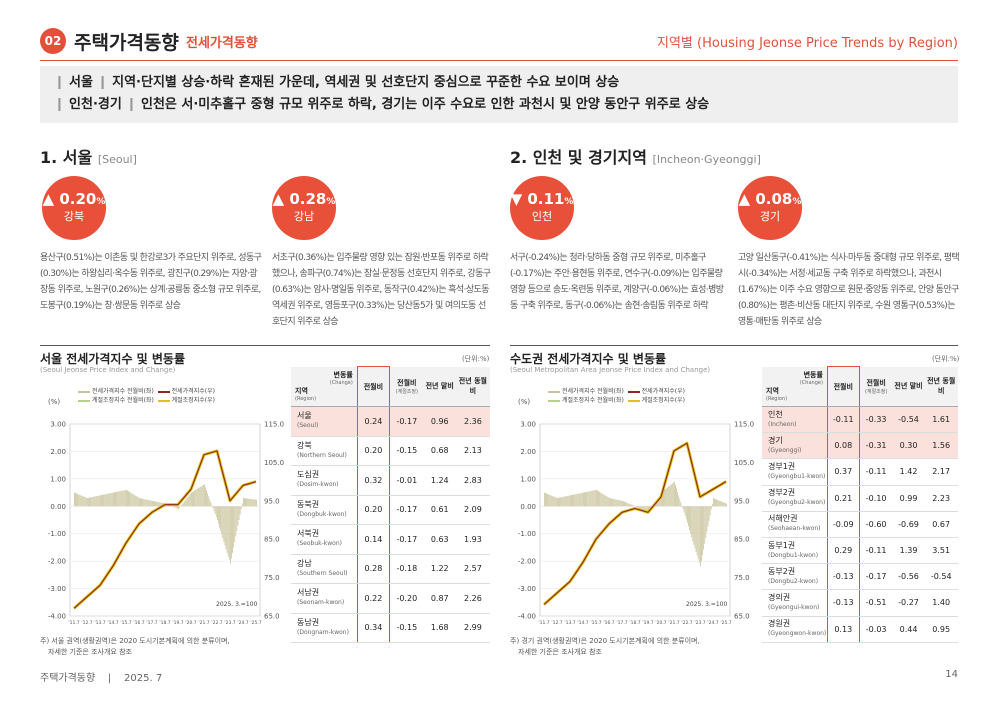 The height and width of the screenshot is (707, 1000). What do you see at coordinates (795, 629) in the screenshot?
I see `row-label: 경원권 (Gyeongwon-kwon)` at bounding box center [795, 629].